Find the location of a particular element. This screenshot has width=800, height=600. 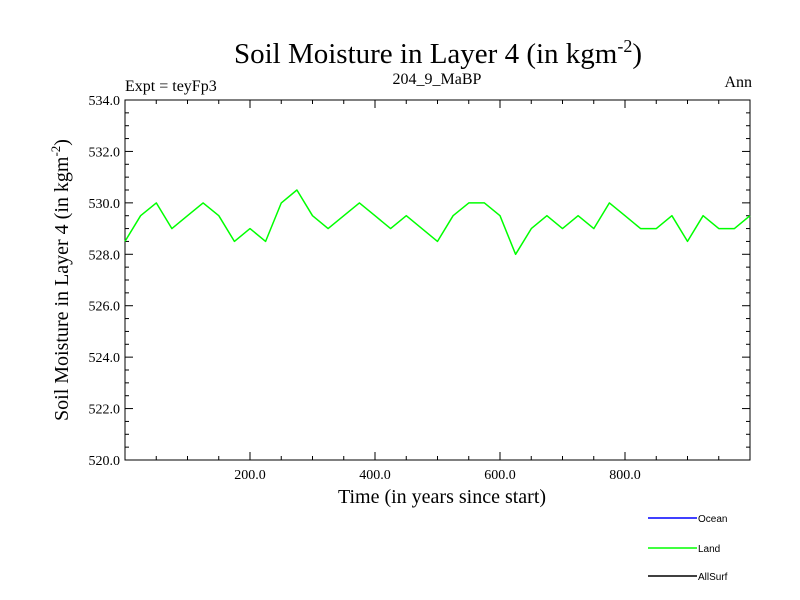

y-tick-label: 526.0 is located at coordinates (105, 307).